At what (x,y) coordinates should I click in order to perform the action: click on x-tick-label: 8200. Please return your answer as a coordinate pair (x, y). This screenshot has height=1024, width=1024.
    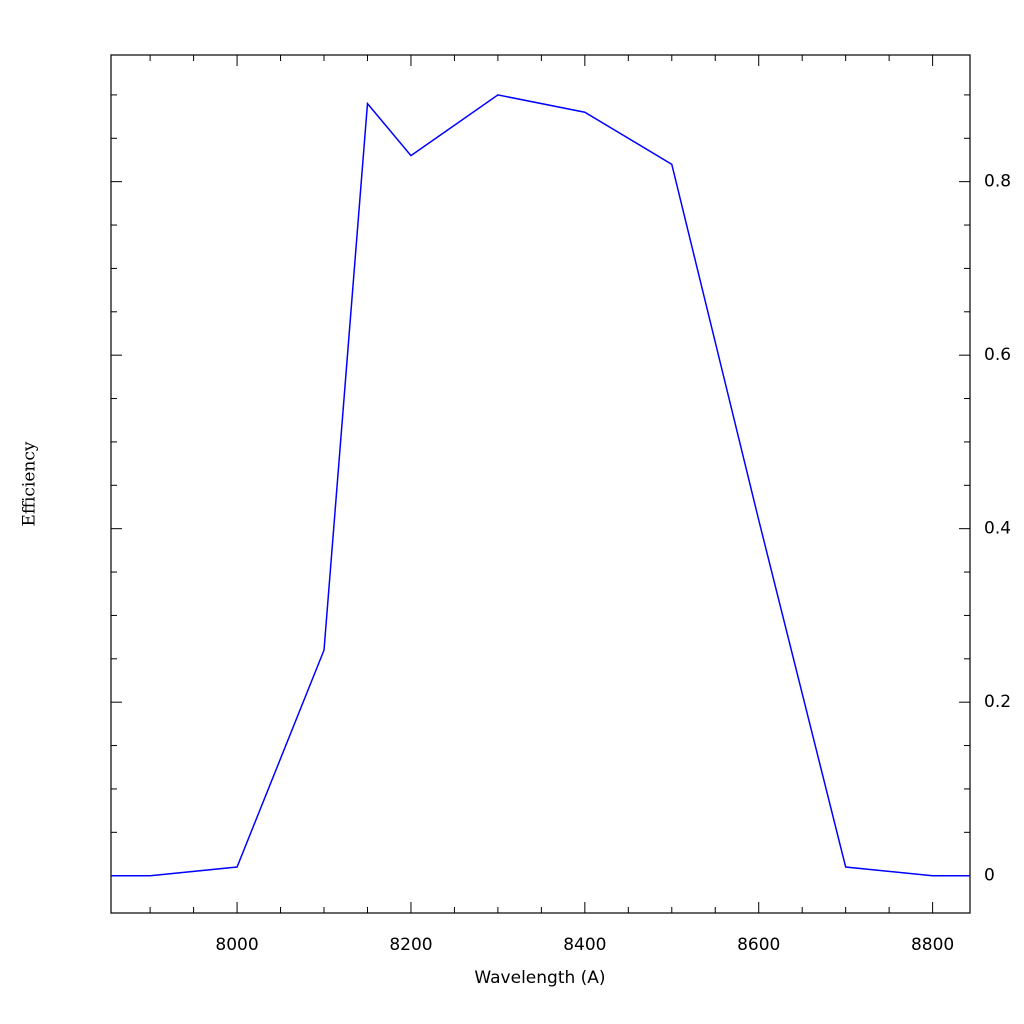
    Looking at the image, I should click on (410, 945).